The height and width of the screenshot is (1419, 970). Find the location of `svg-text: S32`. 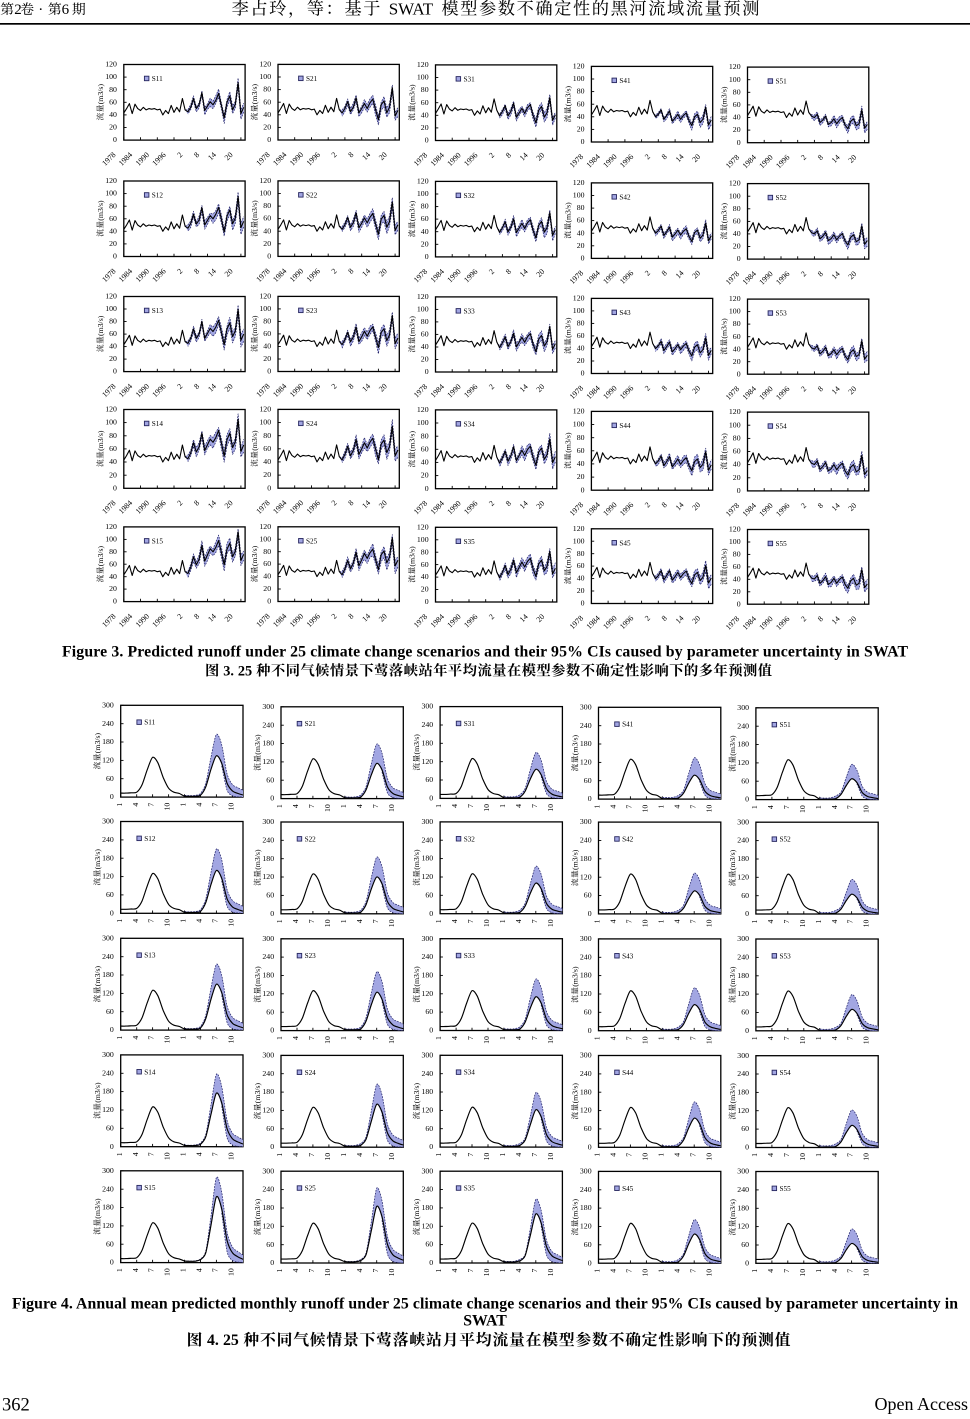

svg-text: S32 is located at coordinates (470, 196).